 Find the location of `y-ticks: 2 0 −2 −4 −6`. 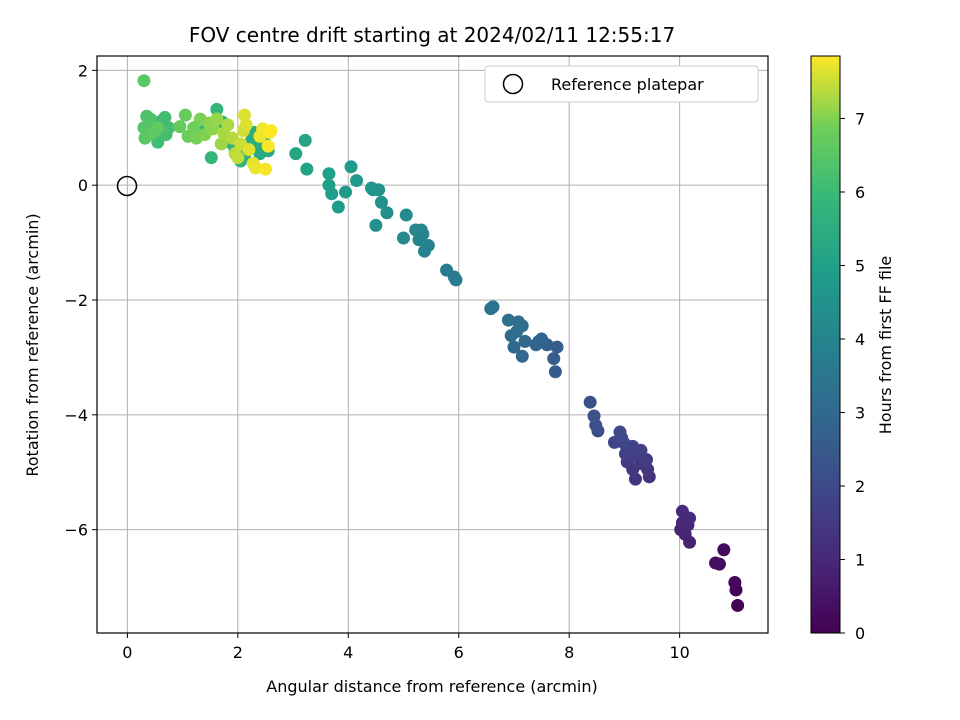

y-ticks: 2 0 −2 −4 −6 is located at coordinates (80, 300).